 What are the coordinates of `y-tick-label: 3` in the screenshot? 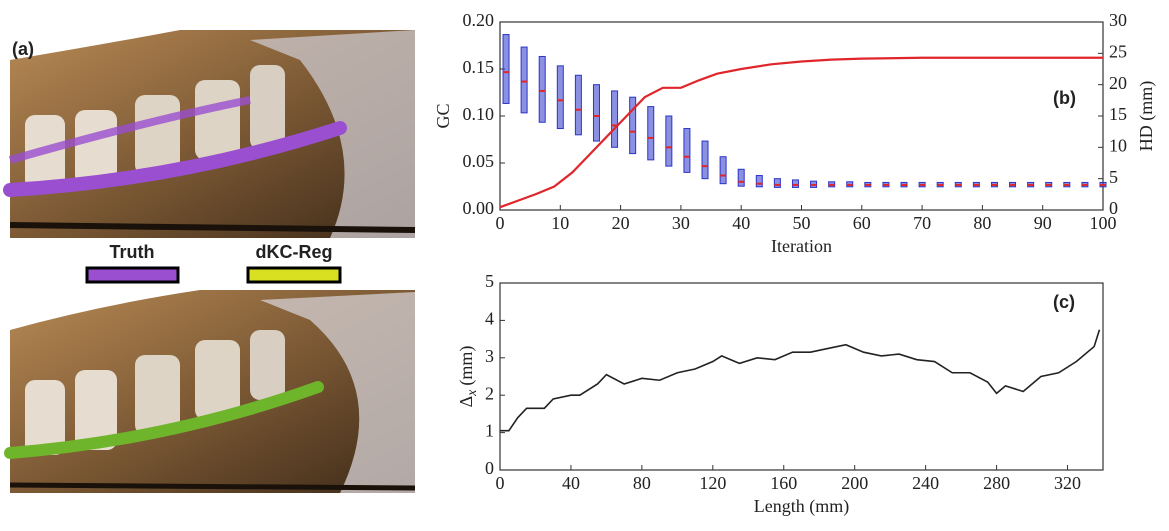 It's located at (489, 356).